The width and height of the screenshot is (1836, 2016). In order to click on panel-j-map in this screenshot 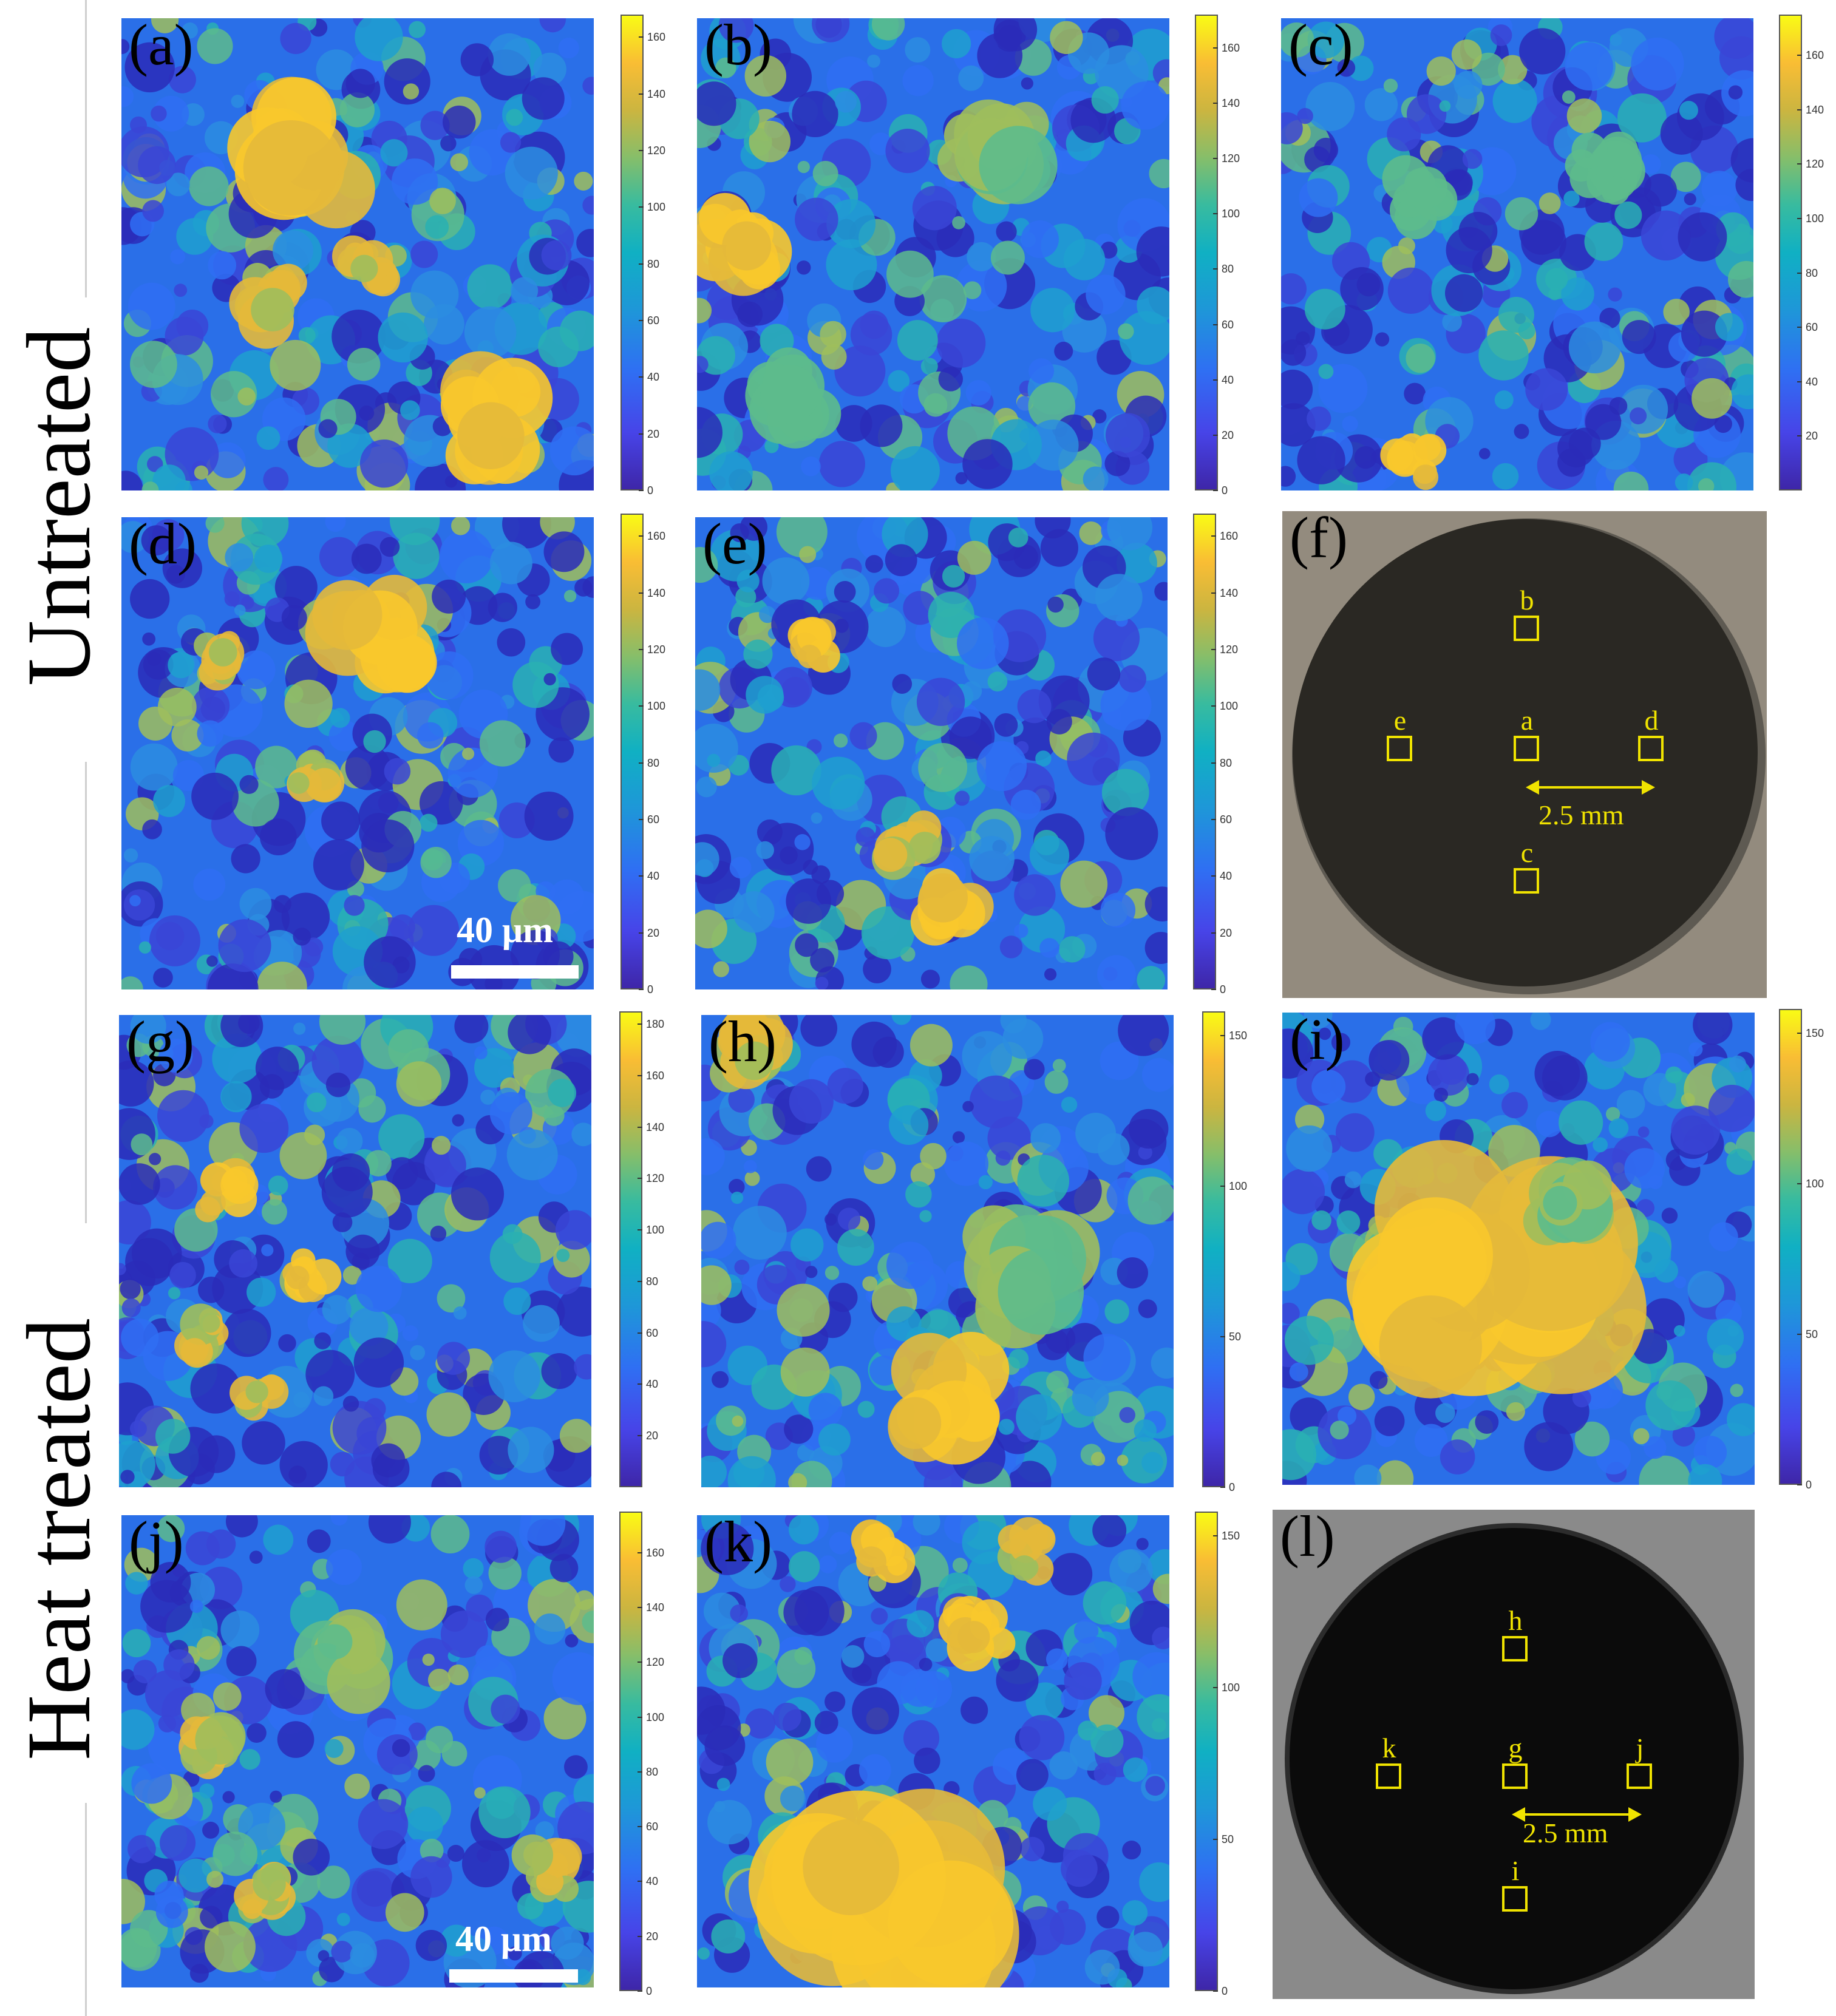, I will do `click(357, 1751)`.